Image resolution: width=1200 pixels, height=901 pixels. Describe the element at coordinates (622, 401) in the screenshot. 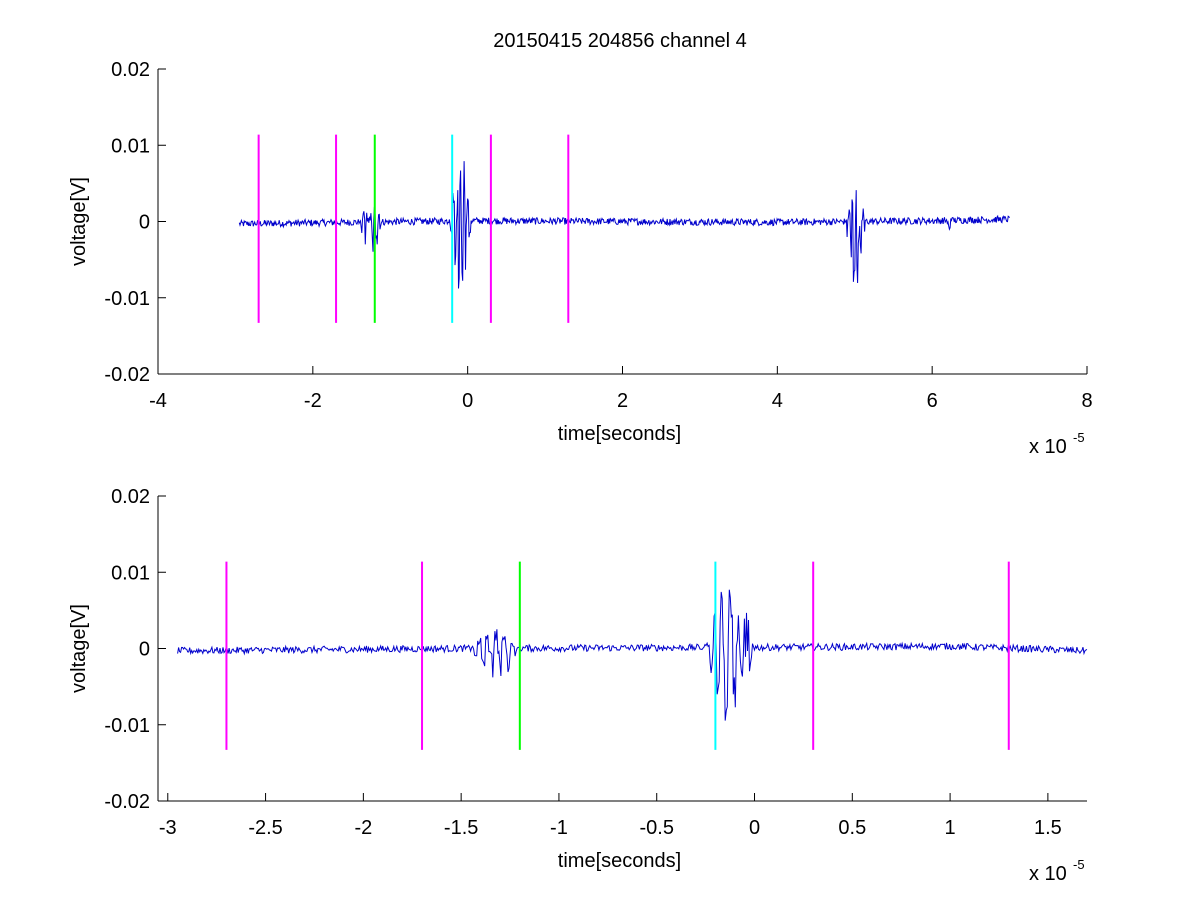

I see `x-tick-label: 2` at that location.